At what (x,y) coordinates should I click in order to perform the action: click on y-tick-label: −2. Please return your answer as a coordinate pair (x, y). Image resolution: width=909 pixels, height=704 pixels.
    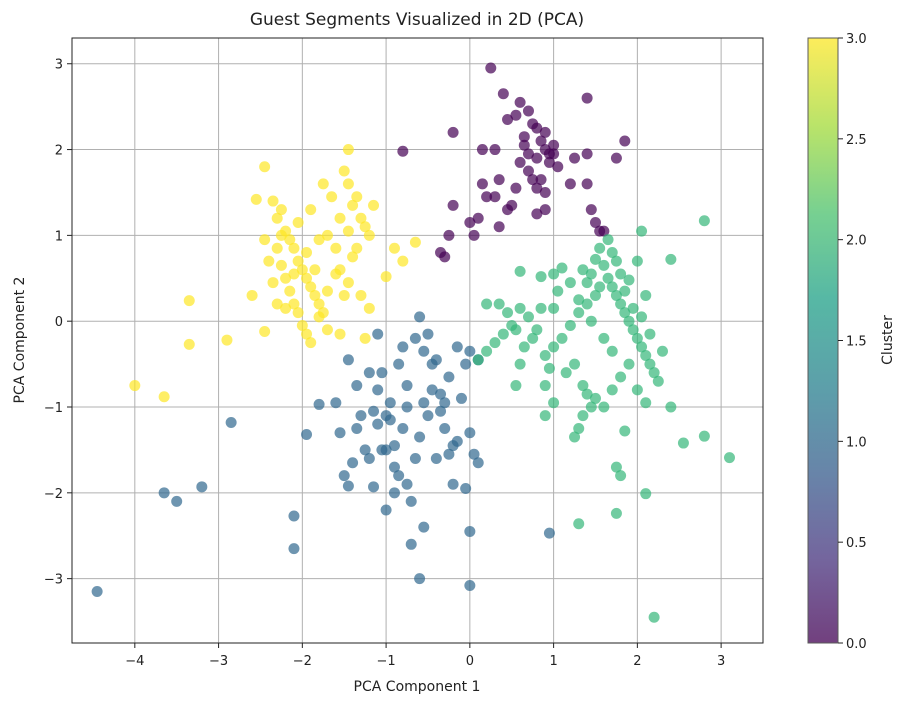
    Looking at the image, I should click on (53, 494).